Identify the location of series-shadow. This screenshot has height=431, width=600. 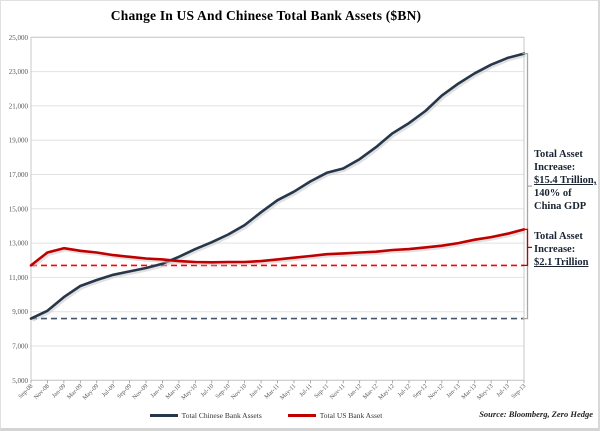
(278, 249).